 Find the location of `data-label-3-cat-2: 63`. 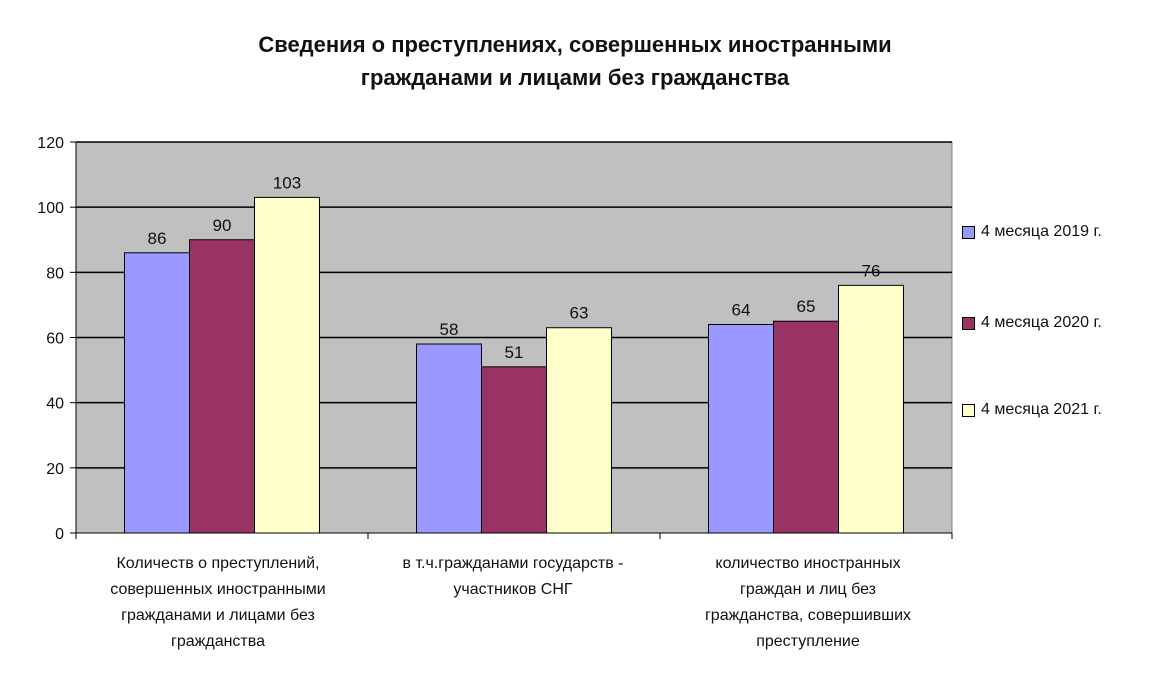

data-label-3-cat-2: 63 is located at coordinates (579, 313).